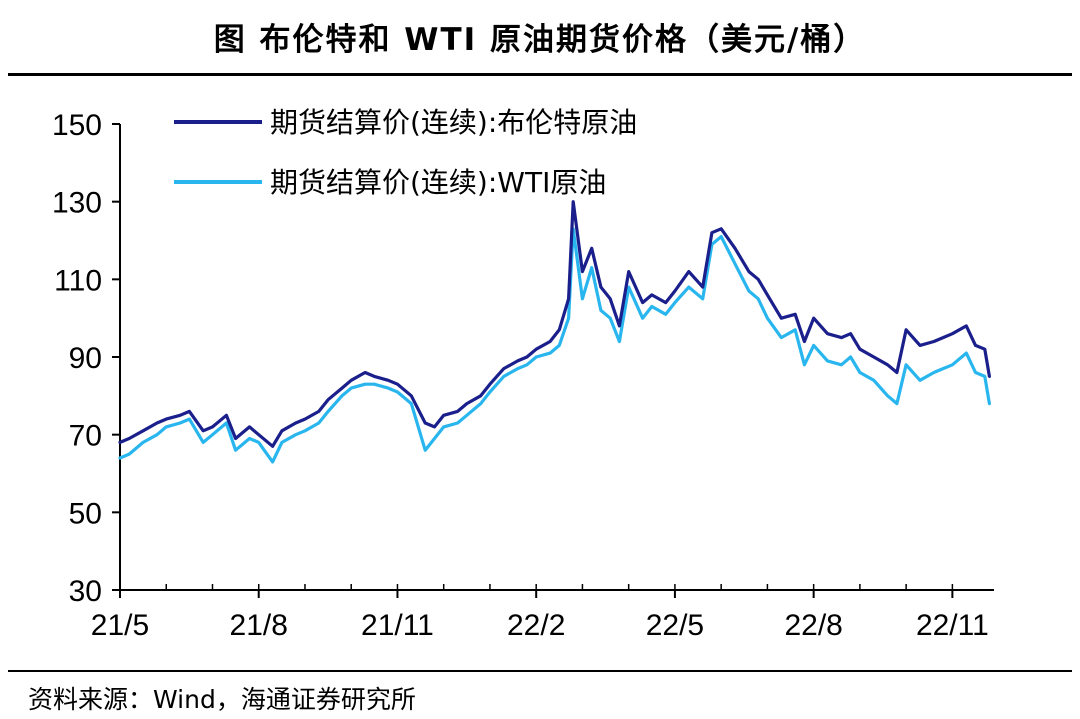 The image size is (1080, 719). Describe the element at coordinates (77, 125) in the screenshot. I see `y-tick-label: 150` at that location.